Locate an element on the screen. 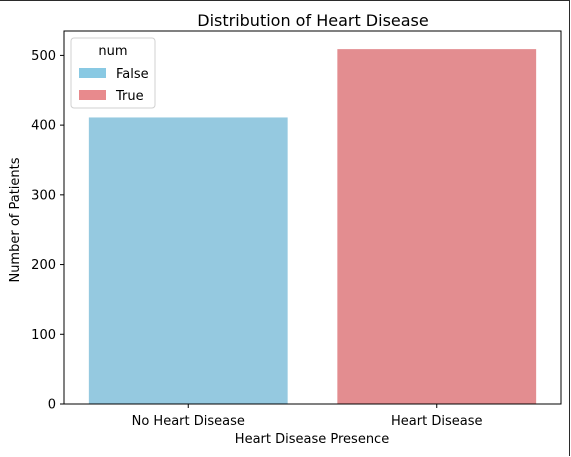 The image size is (571, 457). legend-swatch-false is located at coordinates (92, 73).